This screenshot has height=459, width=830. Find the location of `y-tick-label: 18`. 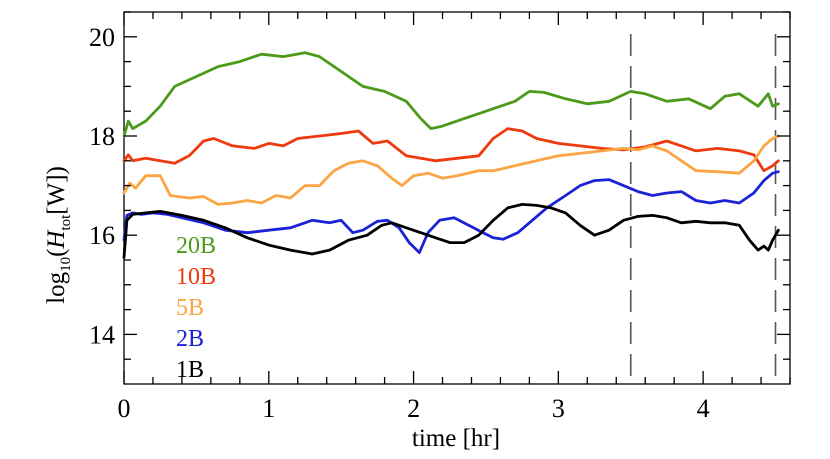

y-tick-label: 18 is located at coordinates (102, 136).